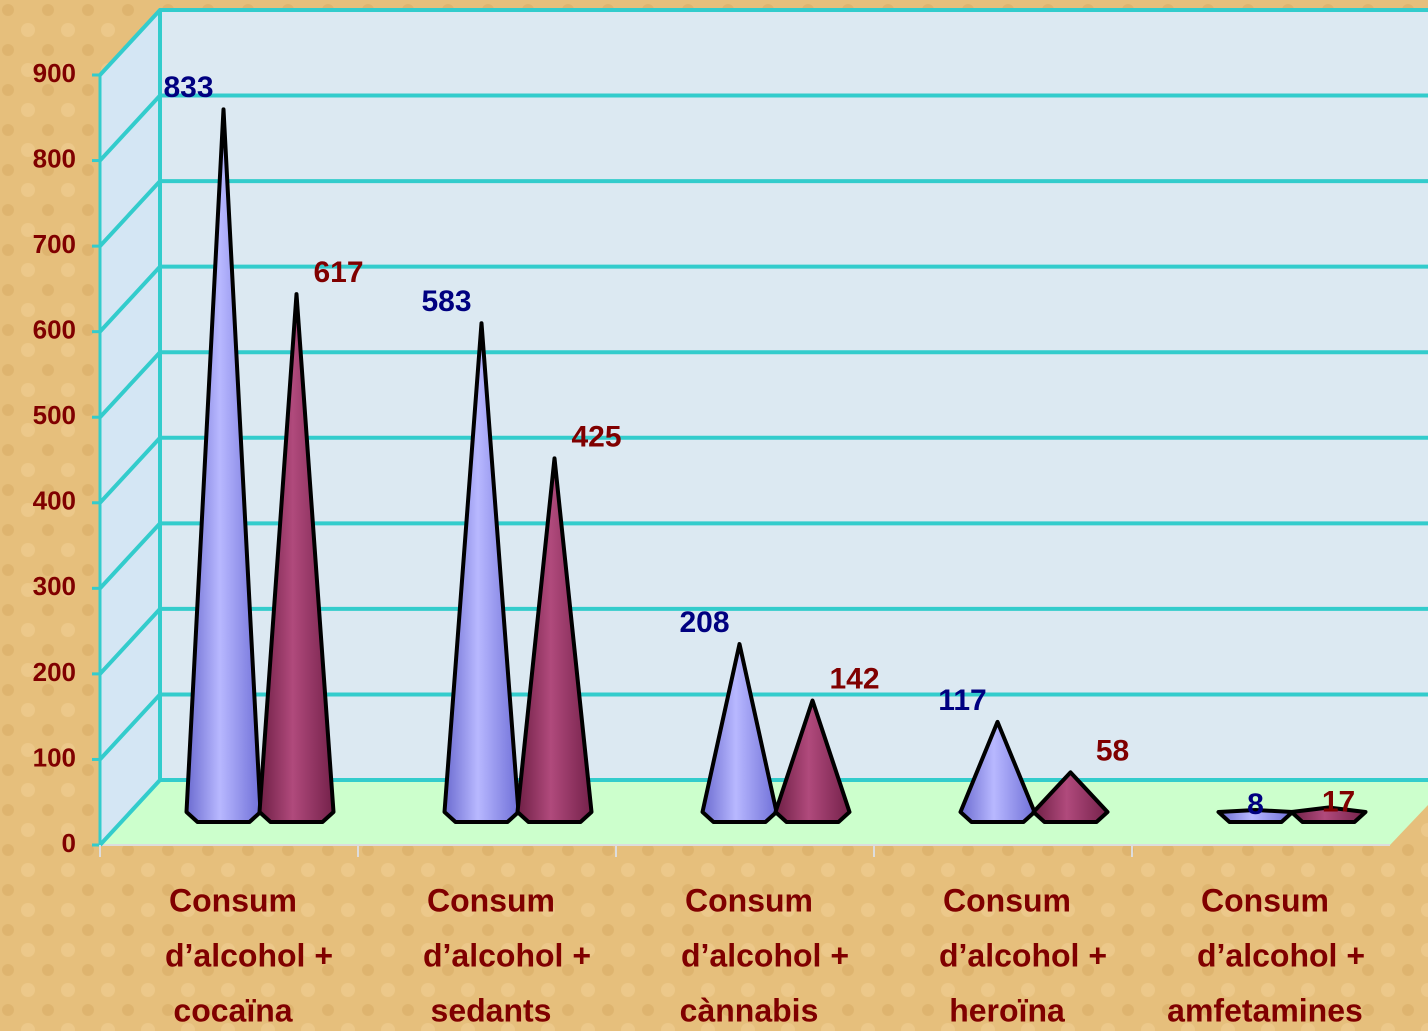 This screenshot has width=1428, height=1031. What do you see at coordinates (54, 158) in the screenshot?
I see `y-tick-label: 800` at bounding box center [54, 158].